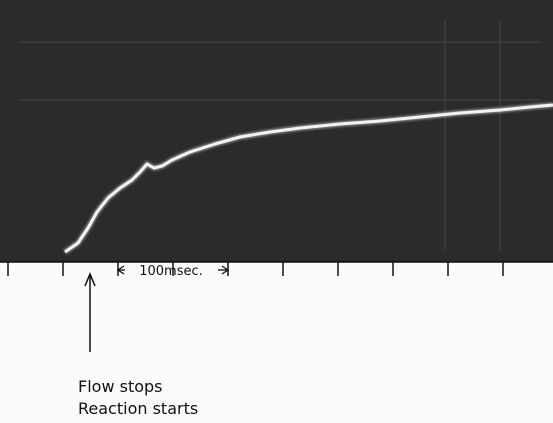 The image size is (553, 423). Describe the element at coordinates (138, 408) in the screenshot. I see `event-label: Reaction starts` at that location.